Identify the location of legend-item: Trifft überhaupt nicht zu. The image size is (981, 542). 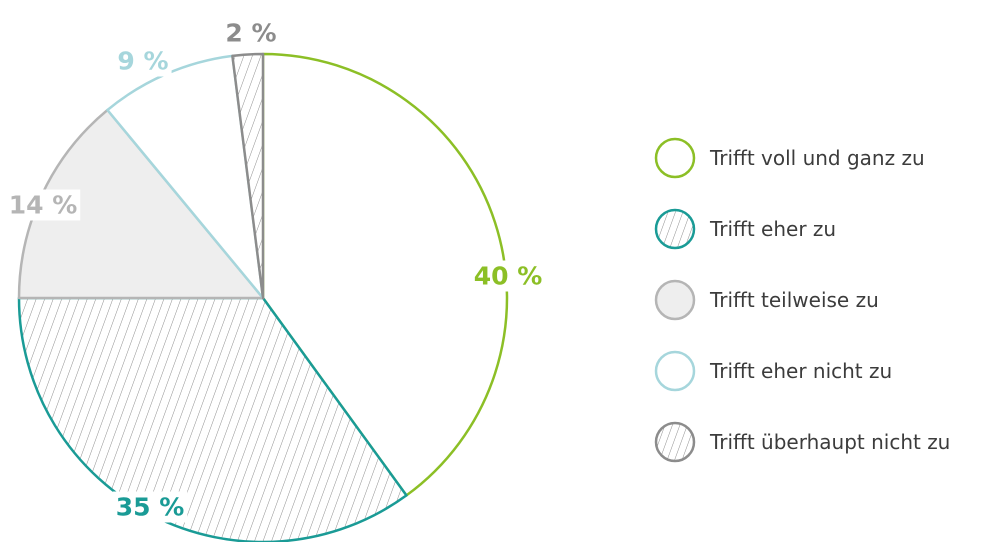
(802, 442).